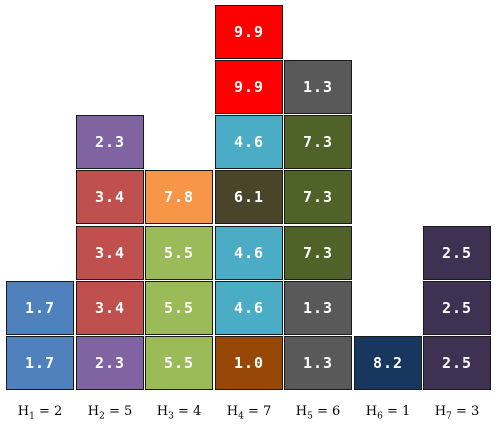  I want to click on label-equation: = 3, so click(465, 411).